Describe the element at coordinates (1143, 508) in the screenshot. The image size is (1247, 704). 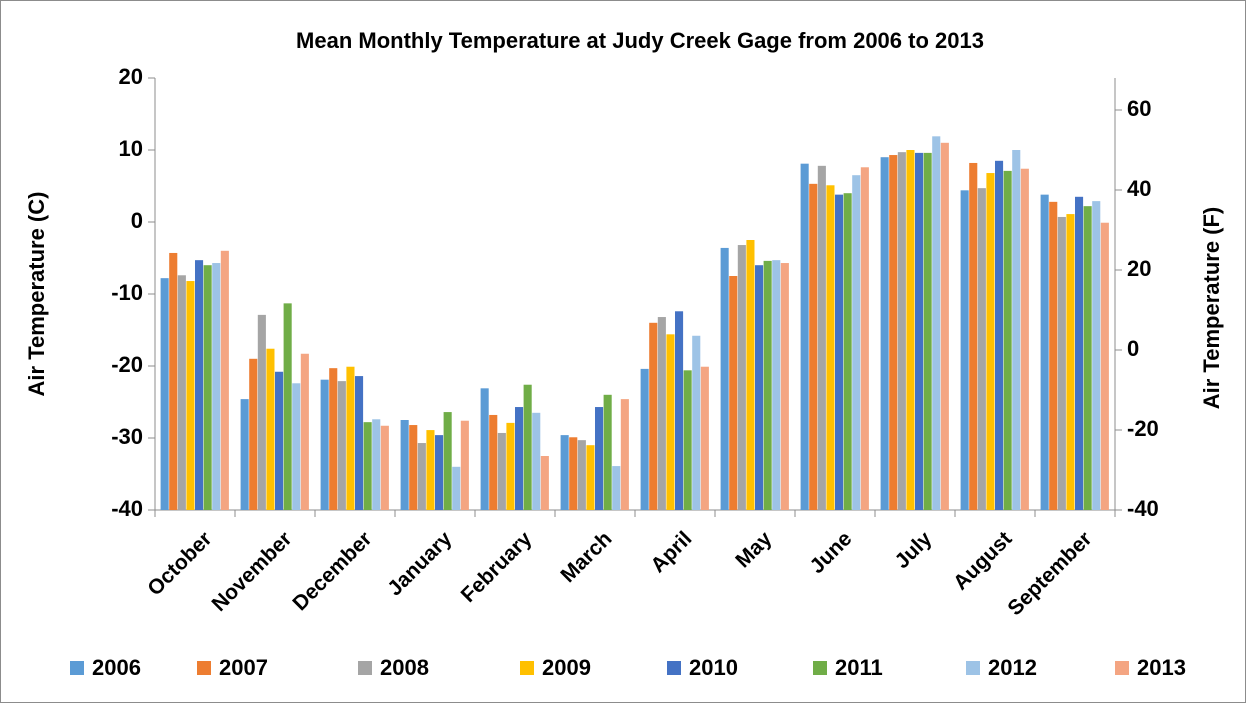
I see `y2-tick-label: -40` at that location.